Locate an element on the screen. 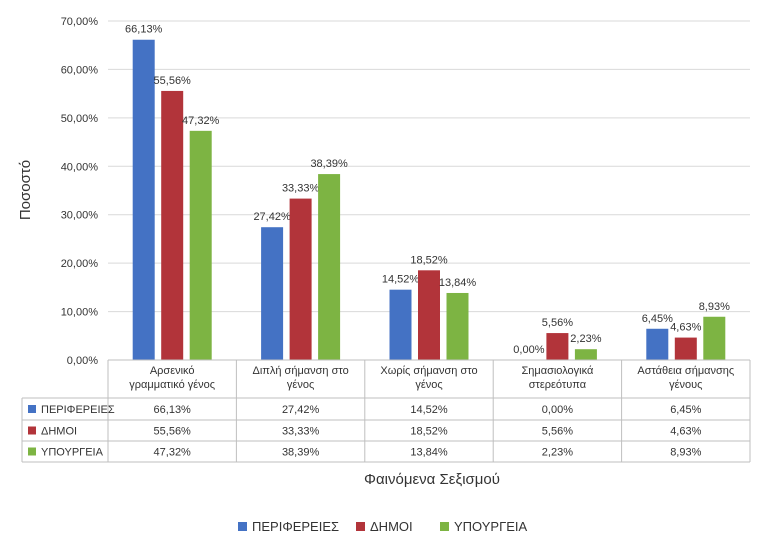 This screenshot has height=552, width=768. data-label: 13,84% is located at coordinates (458, 283).